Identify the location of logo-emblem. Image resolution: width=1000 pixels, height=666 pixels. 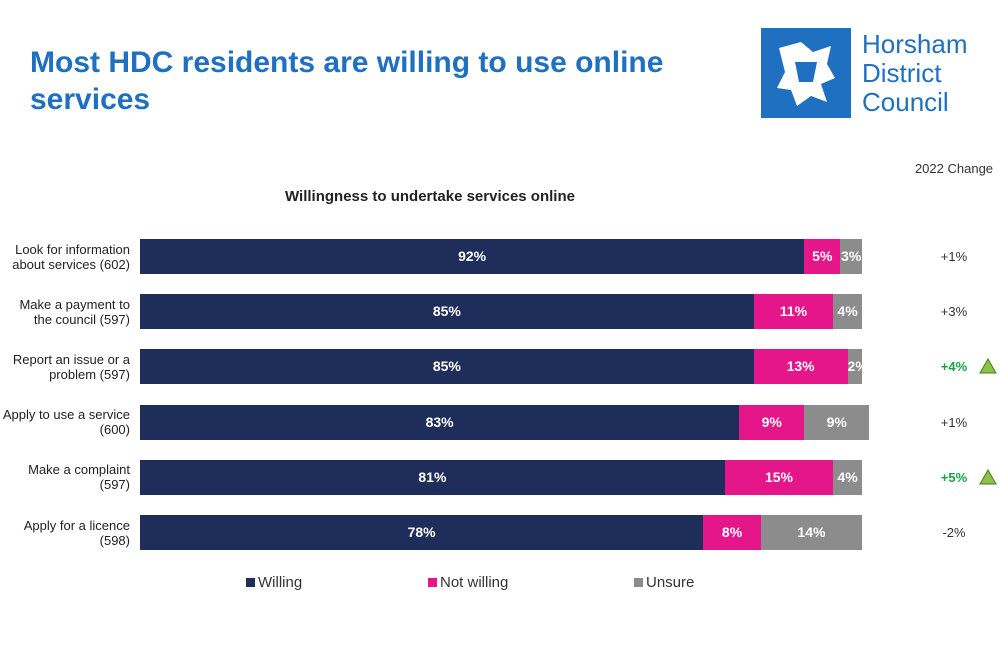
(806, 73).